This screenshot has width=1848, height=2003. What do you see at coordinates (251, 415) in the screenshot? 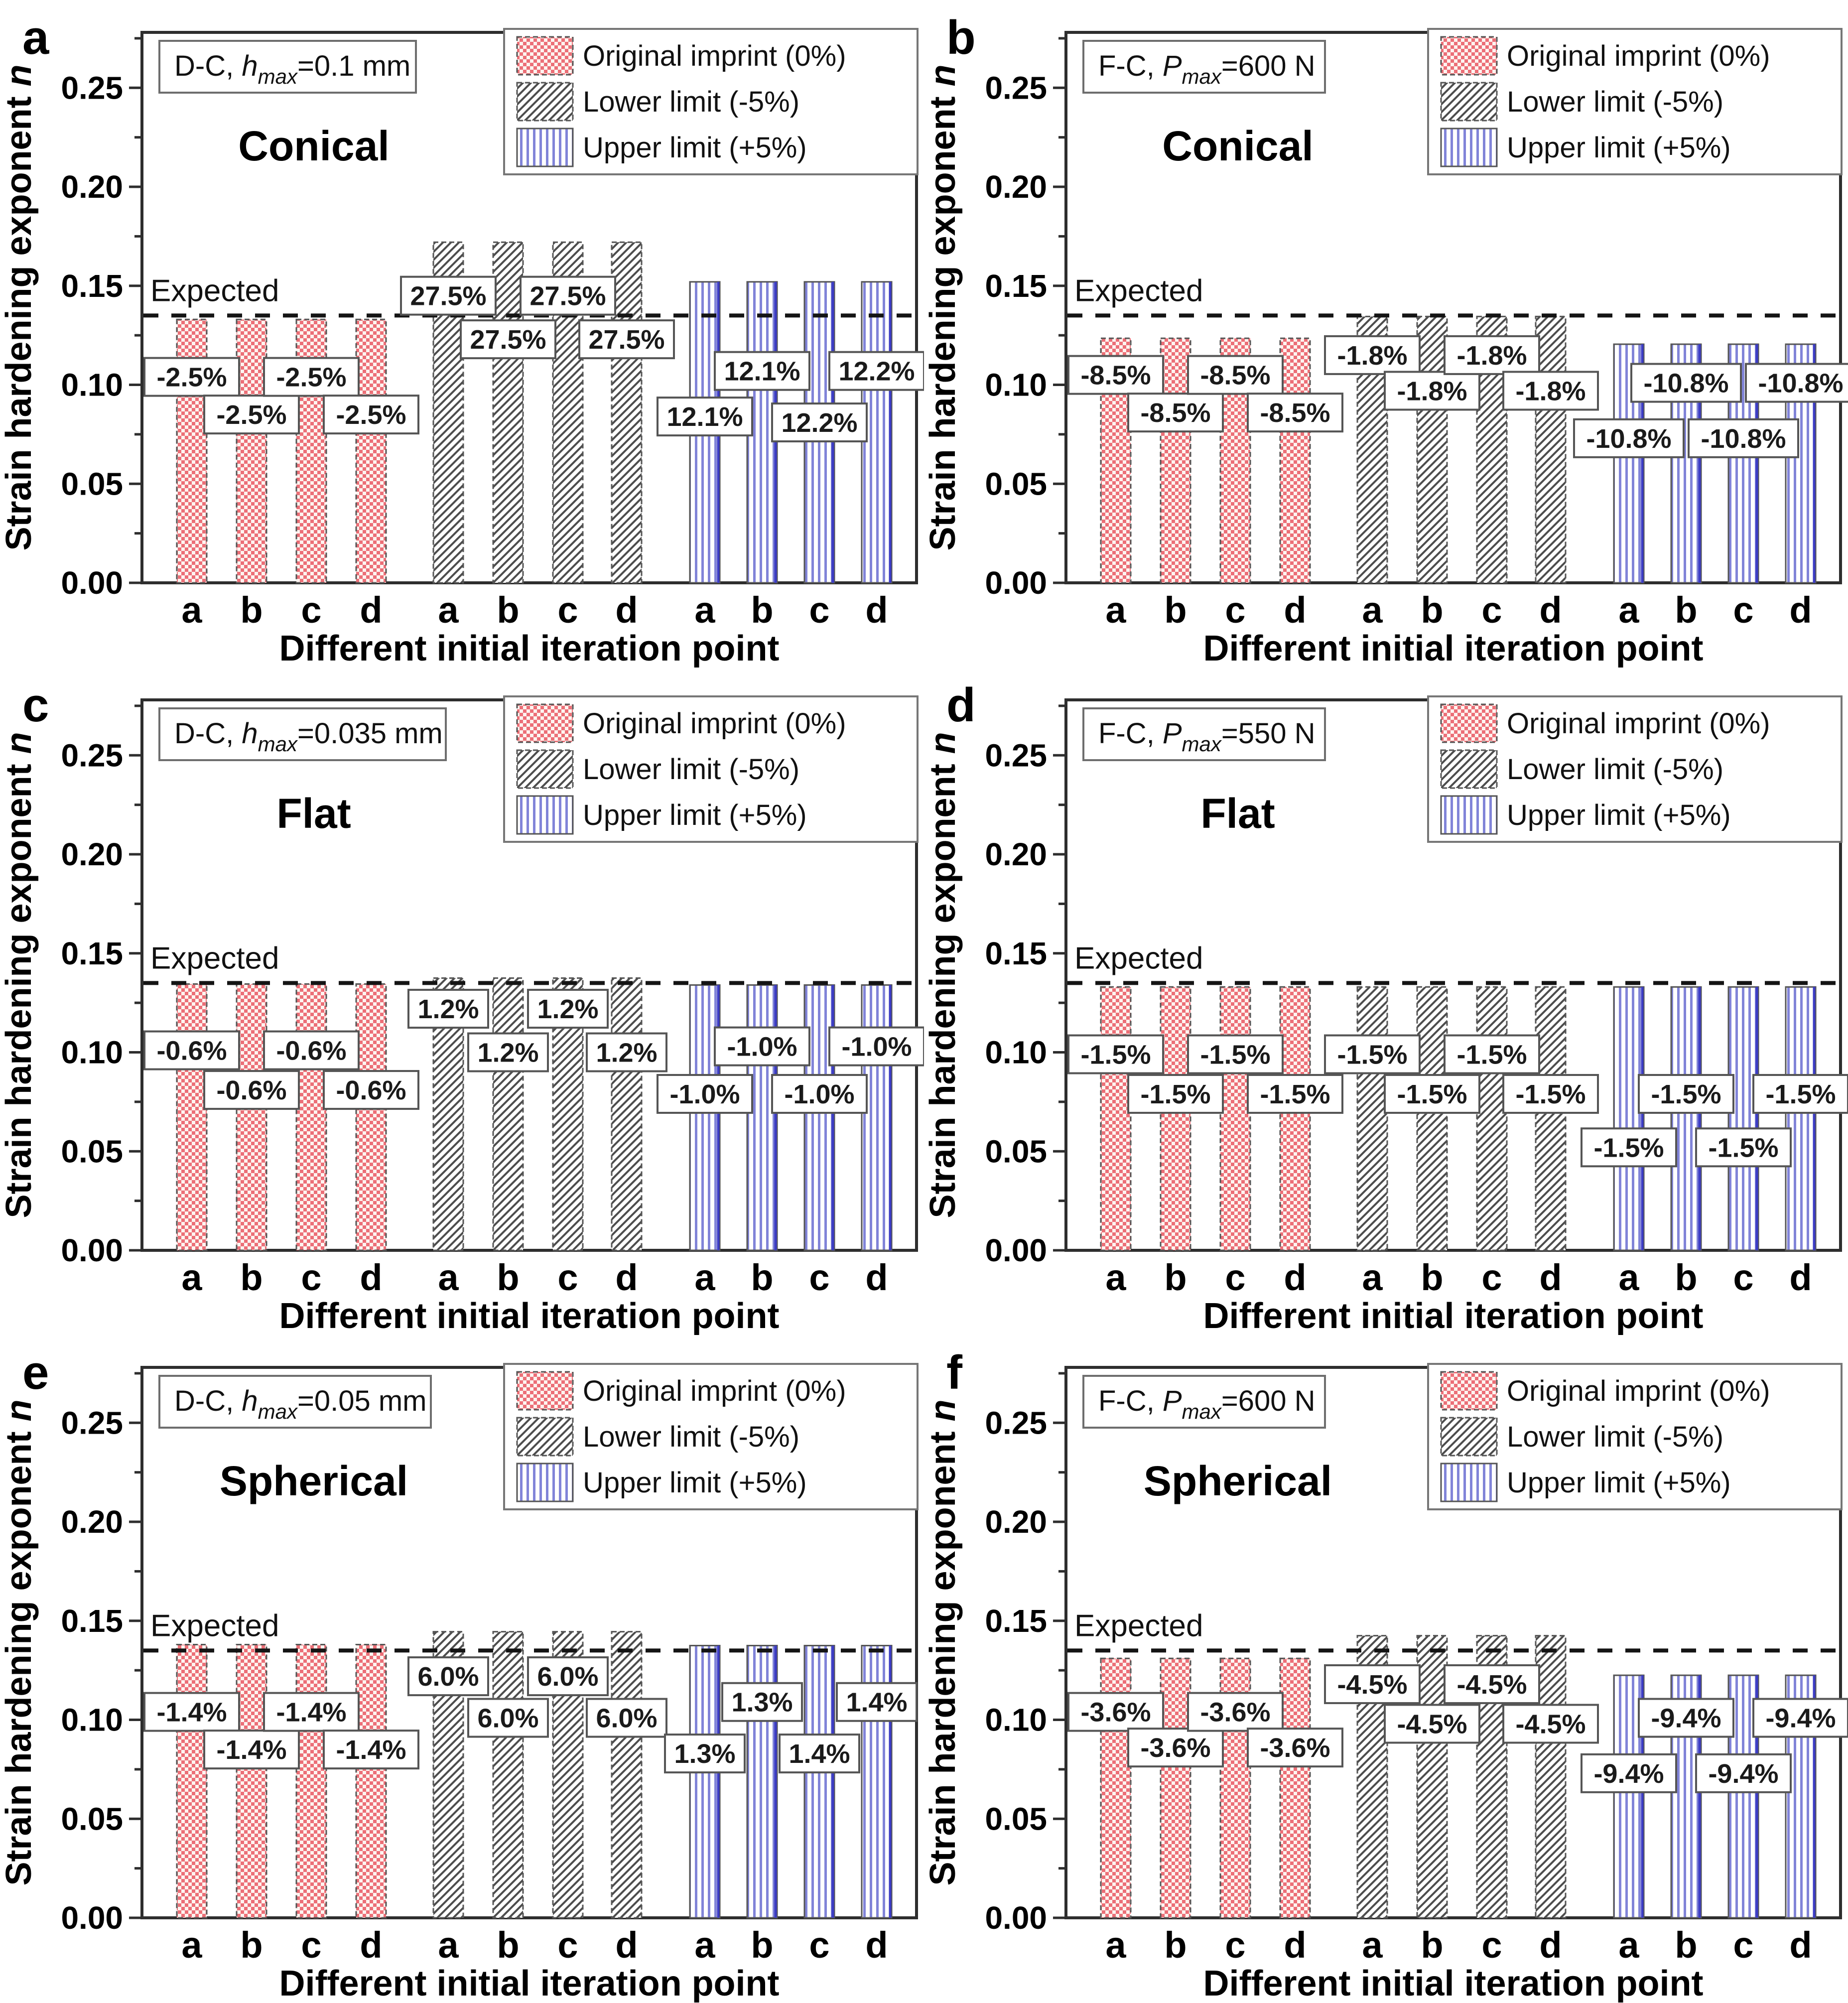
I see `bar-label: -2.5%` at bounding box center [251, 415].